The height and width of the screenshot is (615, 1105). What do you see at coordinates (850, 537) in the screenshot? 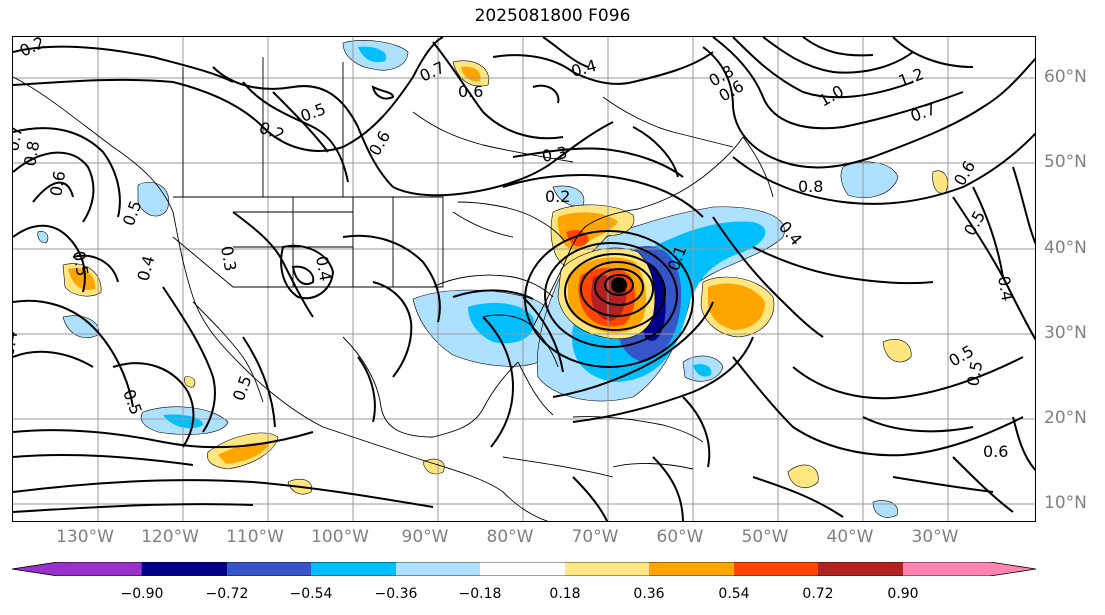
I see `lon-label: 40°W` at bounding box center [850, 537].